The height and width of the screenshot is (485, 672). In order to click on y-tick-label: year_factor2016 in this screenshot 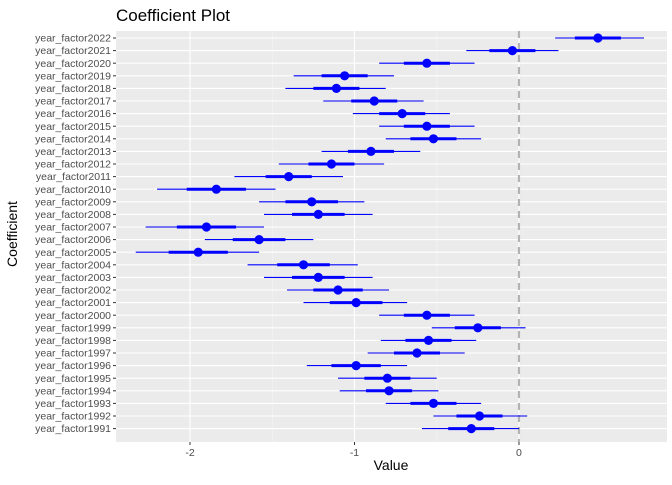, I will do `click(73, 114)`.